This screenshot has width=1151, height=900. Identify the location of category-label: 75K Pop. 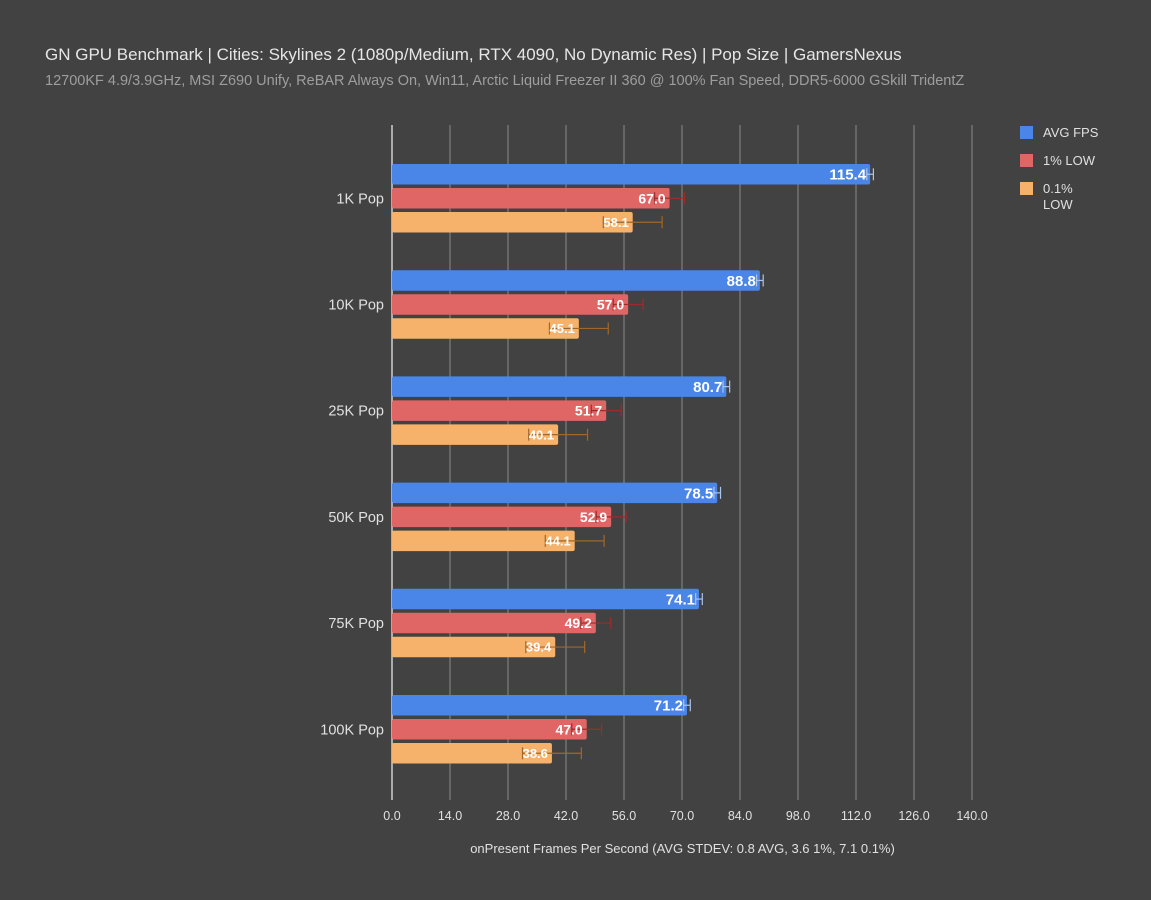
(356, 624).